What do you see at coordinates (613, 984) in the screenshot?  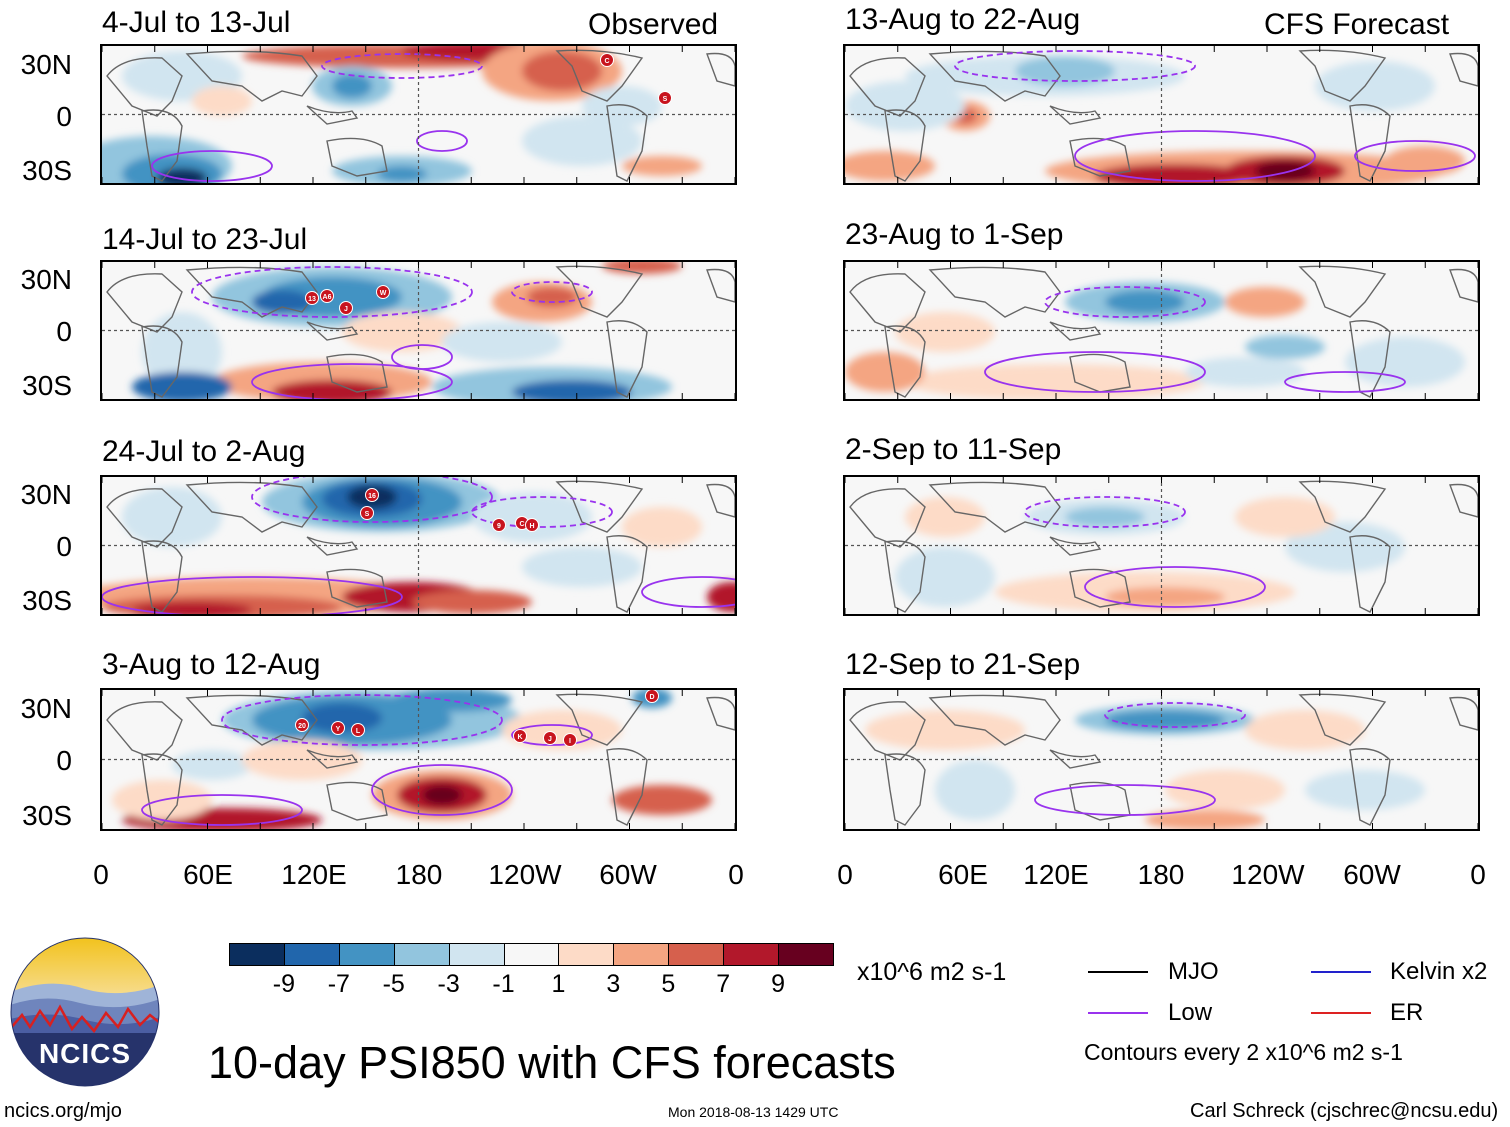 I see `colorbar-label: 3` at bounding box center [613, 984].